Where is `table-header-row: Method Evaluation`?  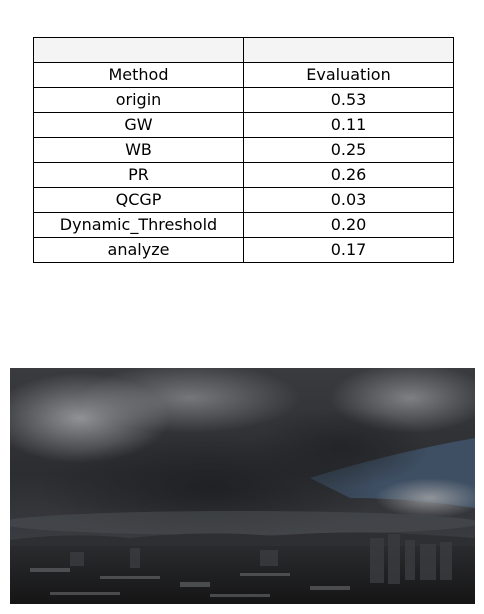 table-header-row: Method Evaluation is located at coordinates (243, 75).